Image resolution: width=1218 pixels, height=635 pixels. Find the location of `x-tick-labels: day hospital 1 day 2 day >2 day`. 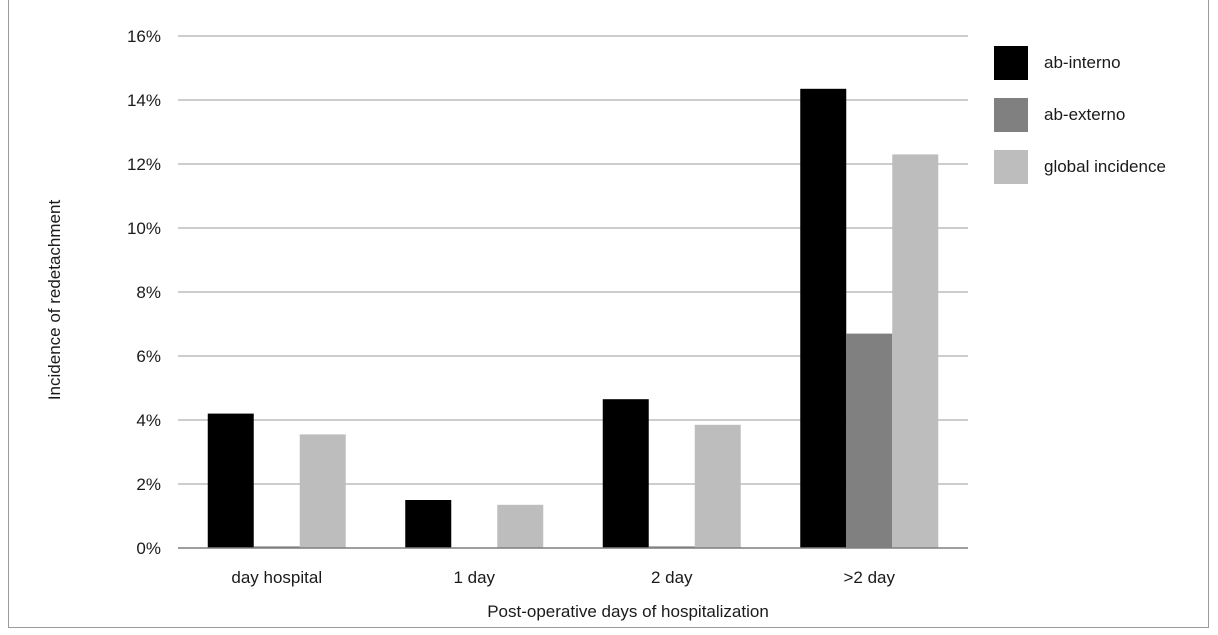

x-tick-labels: day hospital 1 day 2 day >2 day is located at coordinates (563, 577).